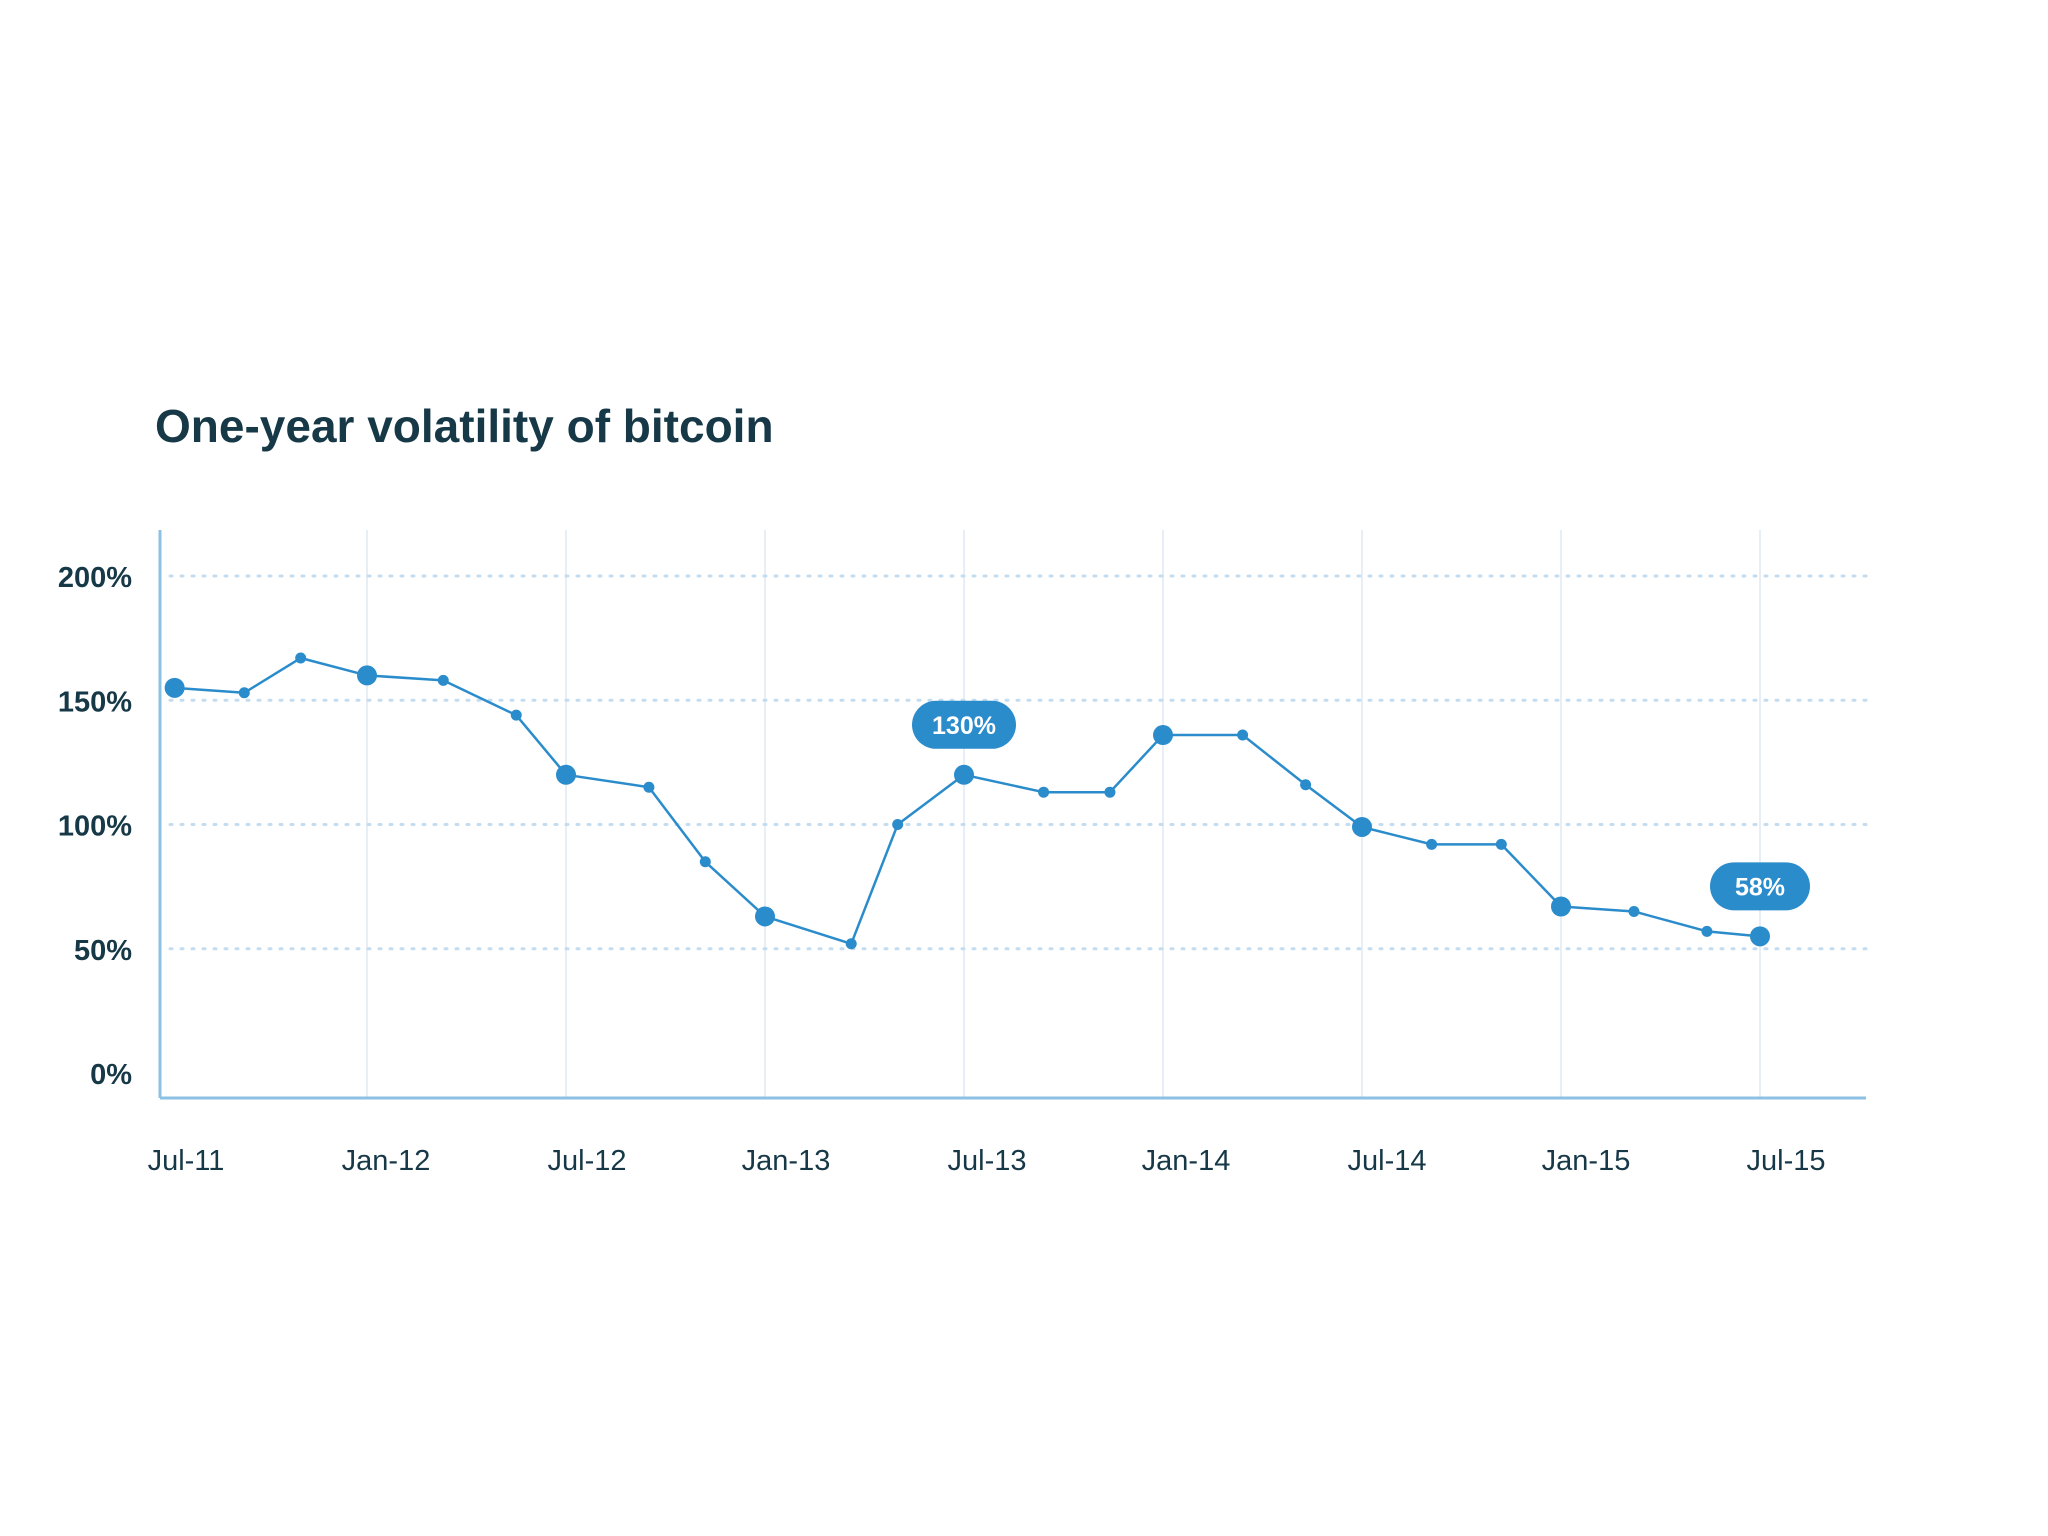 This screenshot has height=1536, width=2048. I want to click on y-tick-label: 50%, so click(103, 951).